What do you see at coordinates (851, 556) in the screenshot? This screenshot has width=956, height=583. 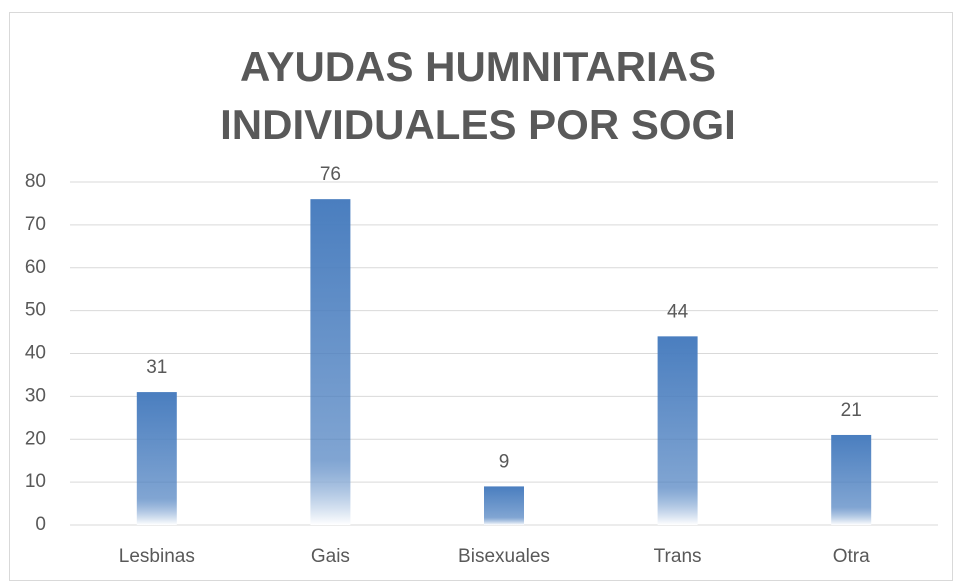 I see `x-tick-label: Otra` at bounding box center [851, 556].